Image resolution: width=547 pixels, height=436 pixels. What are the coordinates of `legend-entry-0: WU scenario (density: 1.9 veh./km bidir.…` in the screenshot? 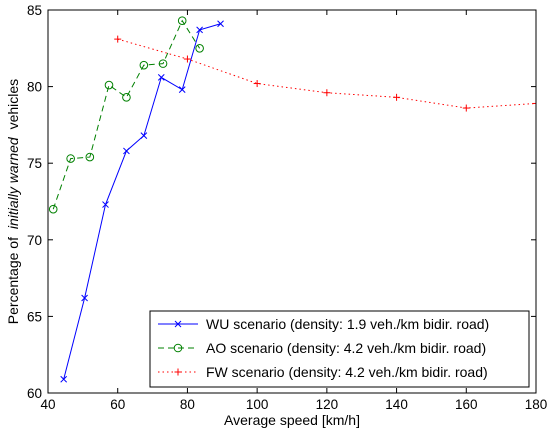 It's located at (323, 324).